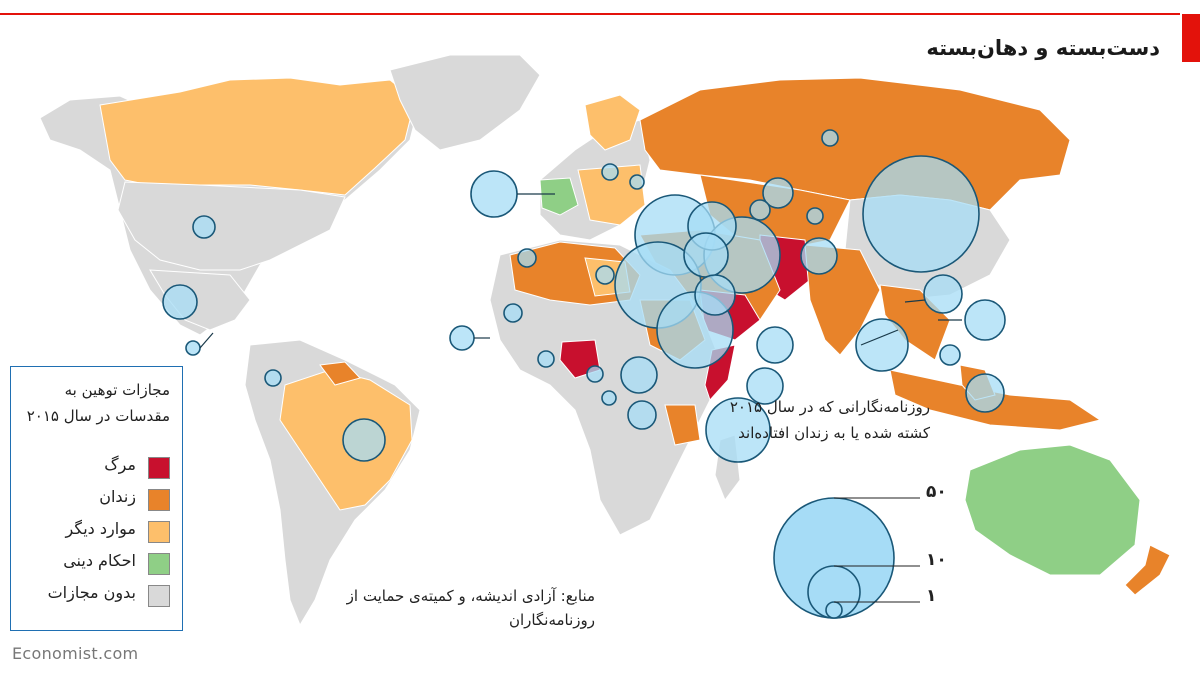  Describe the element at coordinates (590, 14) in the screenshot. I see `top-rule` at that location.